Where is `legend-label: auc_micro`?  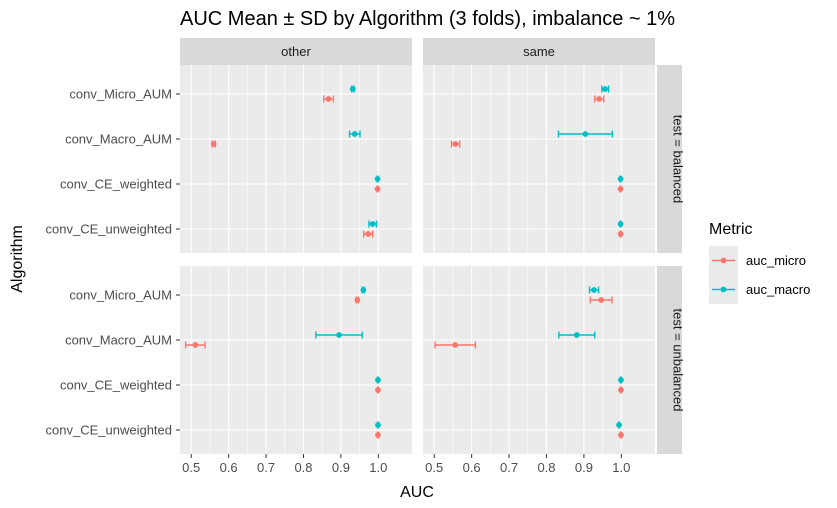 legend-label: auc_micro is located at coordinates (776, 260).